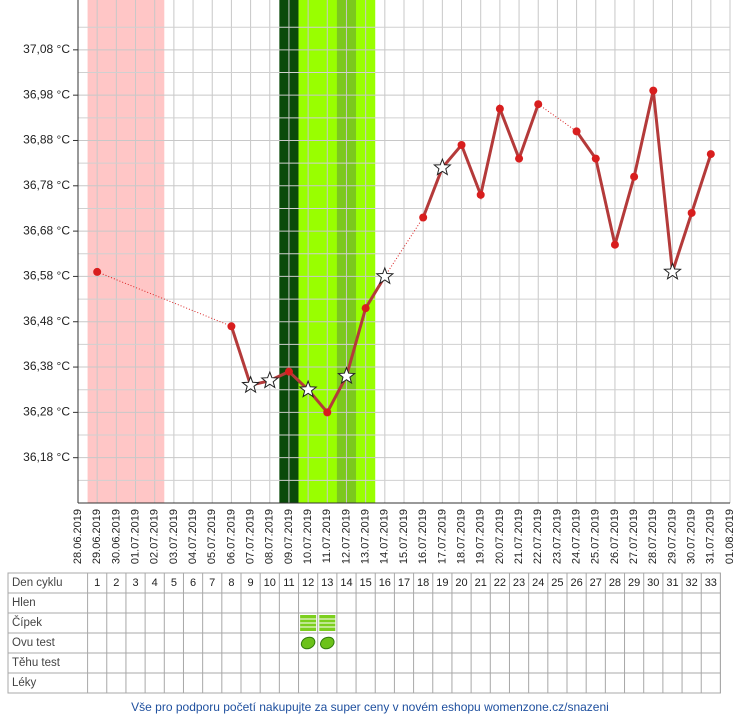 Image resolution: width=740 pixels, height=725 pixels. I want to click on cycle-day: 12, so click(308, 583).